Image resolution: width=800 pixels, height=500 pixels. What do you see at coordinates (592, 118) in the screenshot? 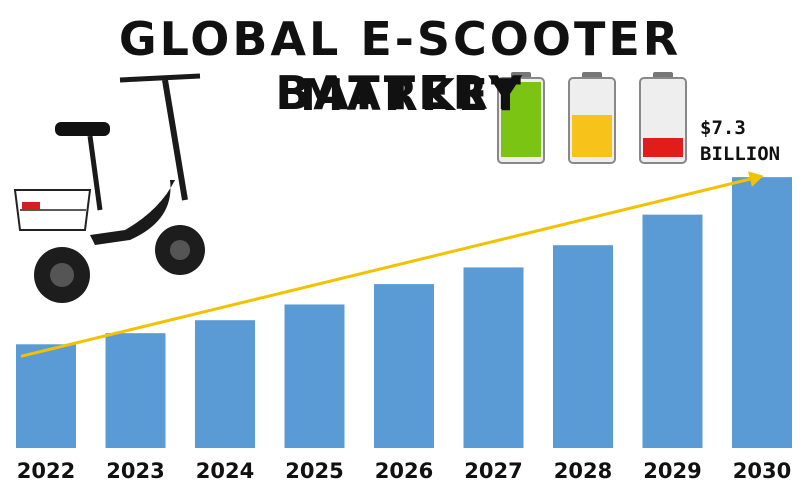
I see `battery-half-icon` at bounding box center [592, 118].